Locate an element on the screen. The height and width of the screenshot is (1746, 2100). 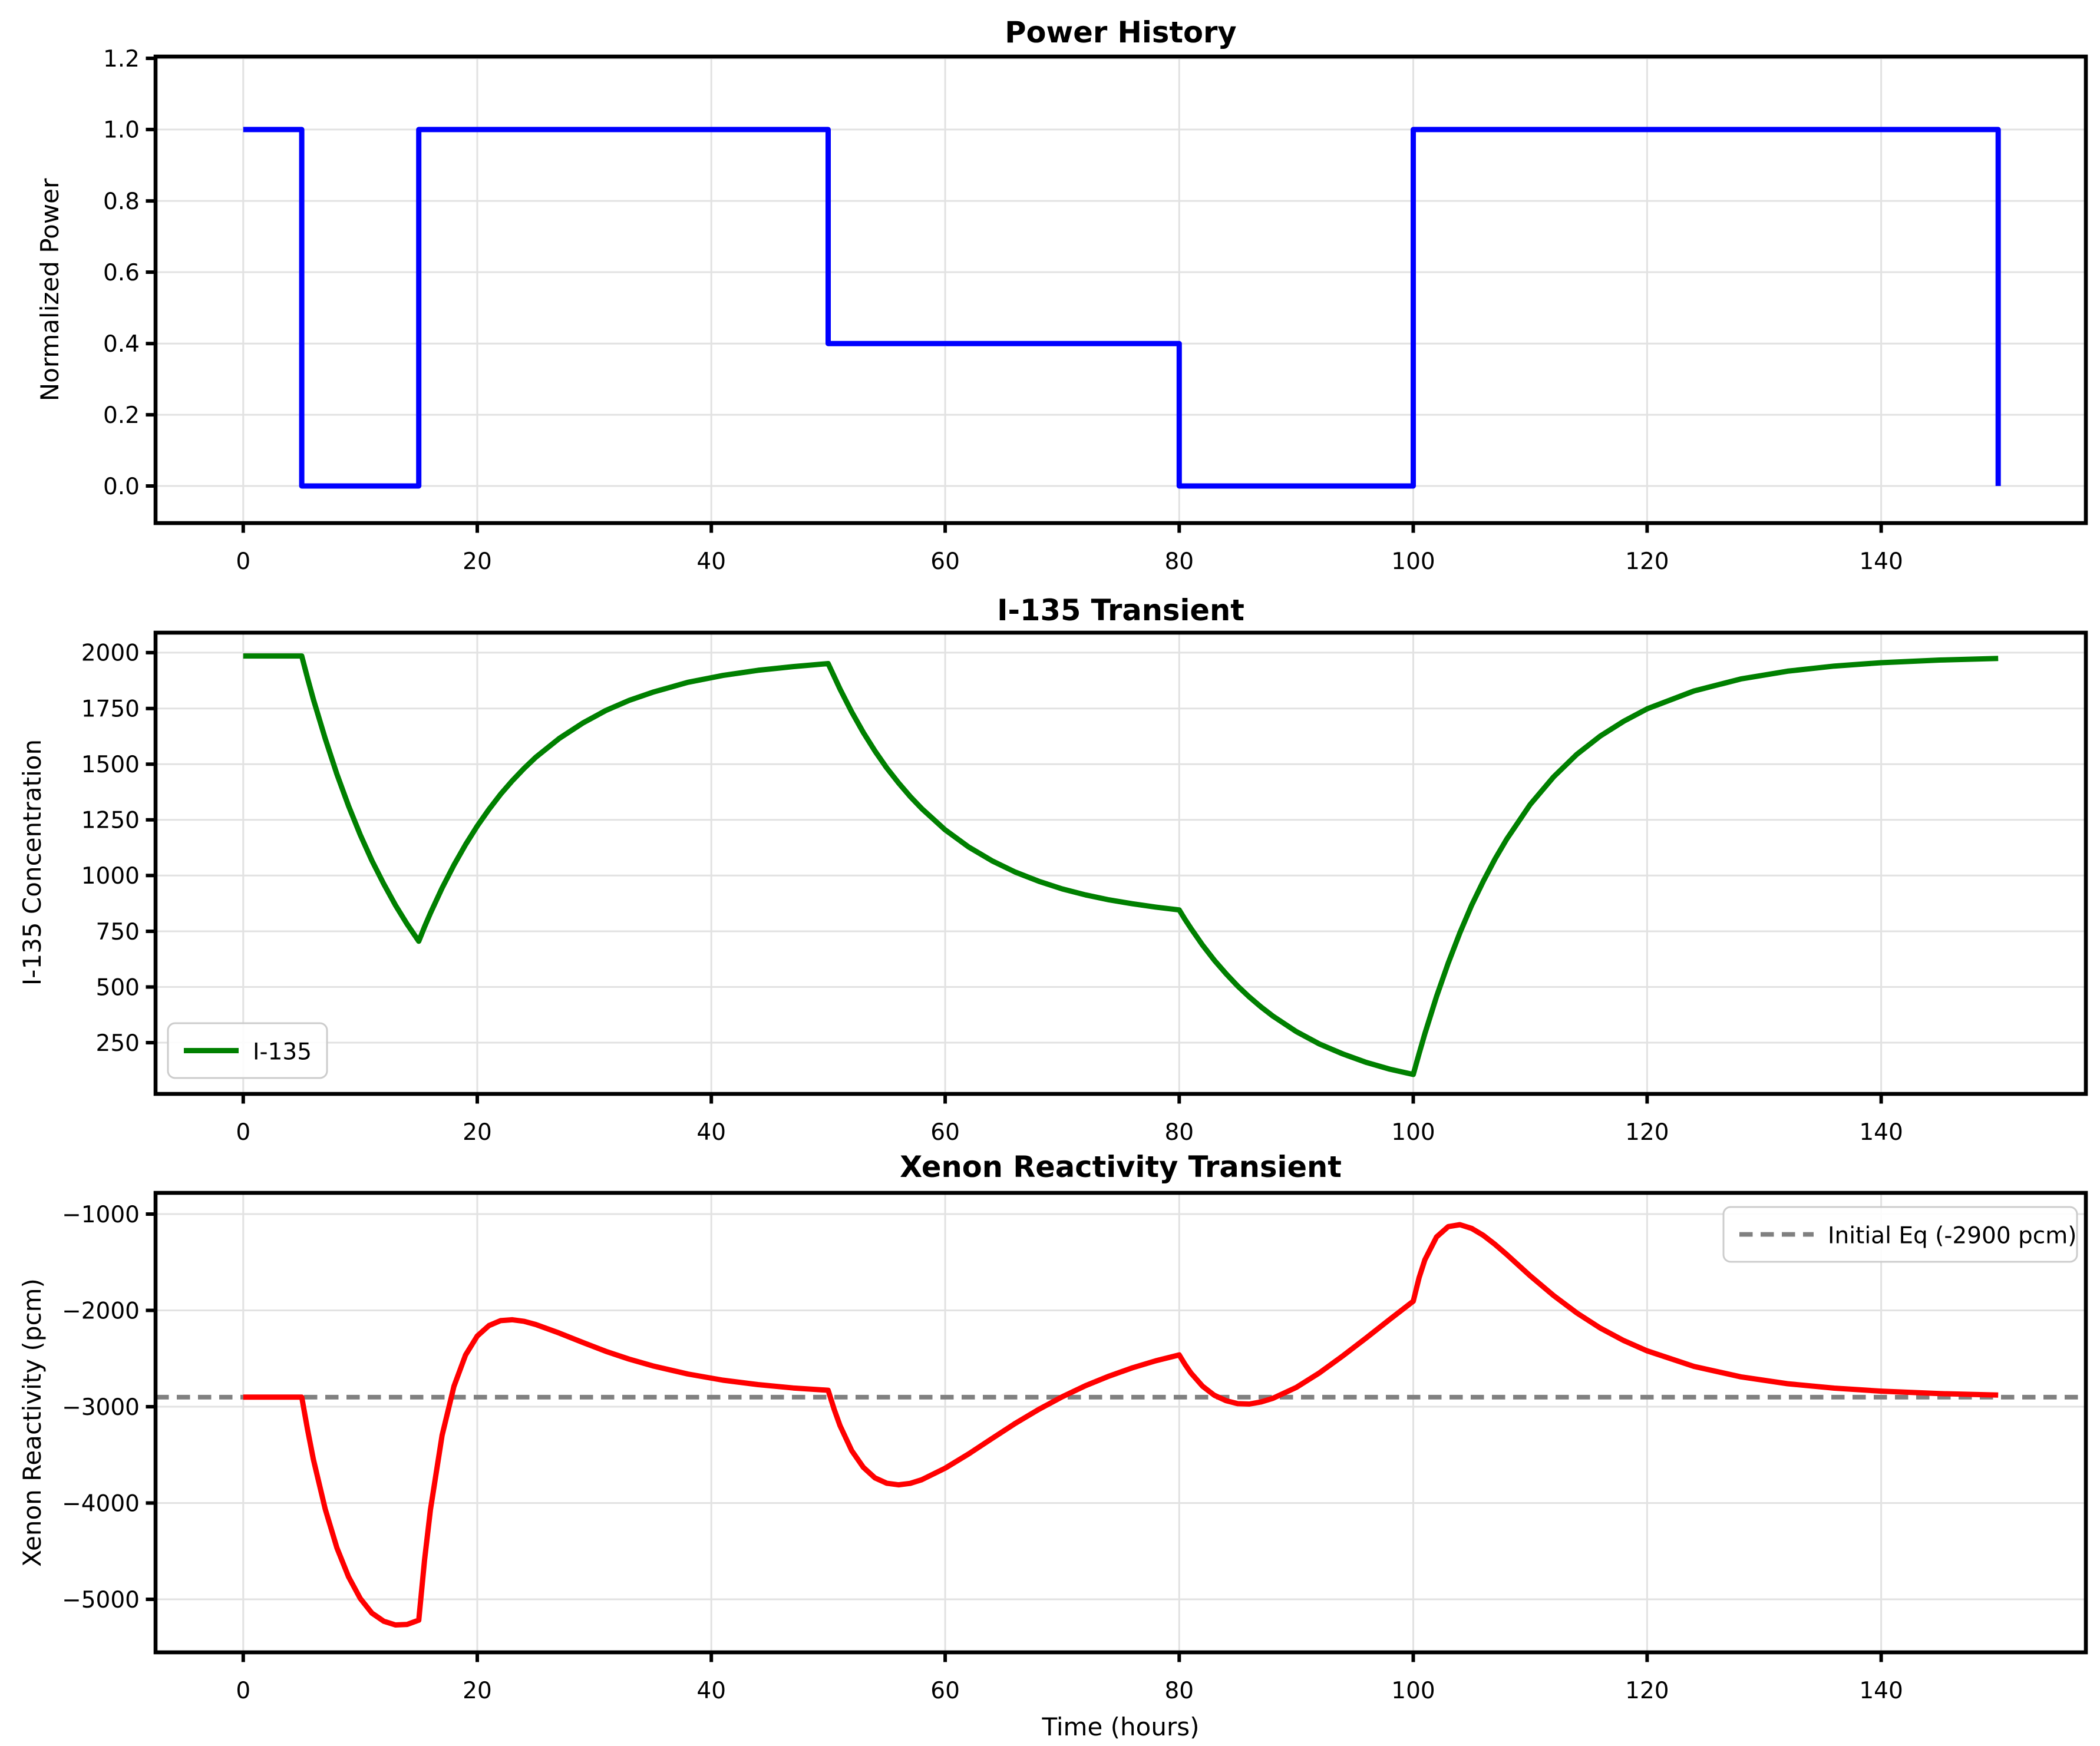
y-tick-label: 1000 is located at coordinates (110, 876).